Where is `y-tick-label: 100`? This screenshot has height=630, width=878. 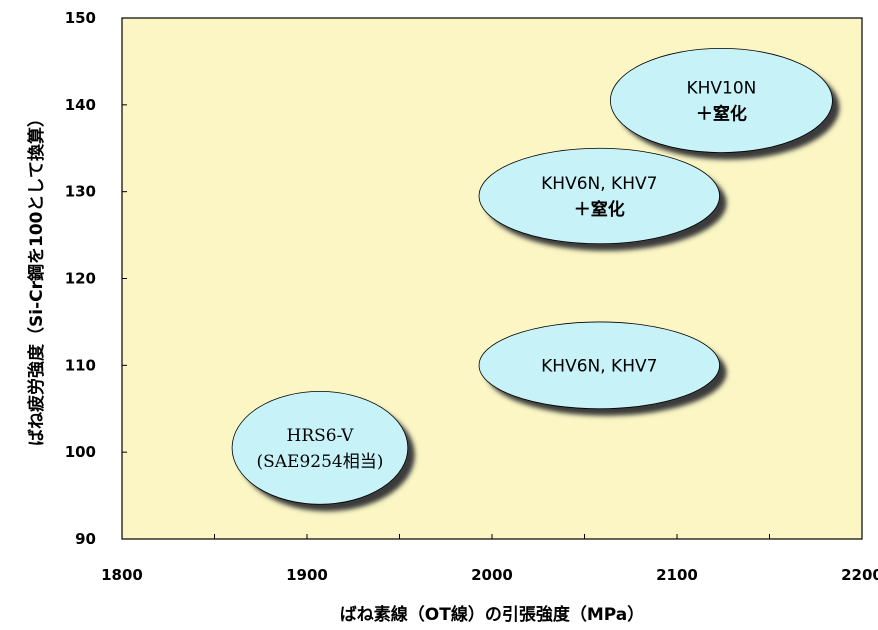
y-tick-label: 100 is located at coordinates (80, 452).